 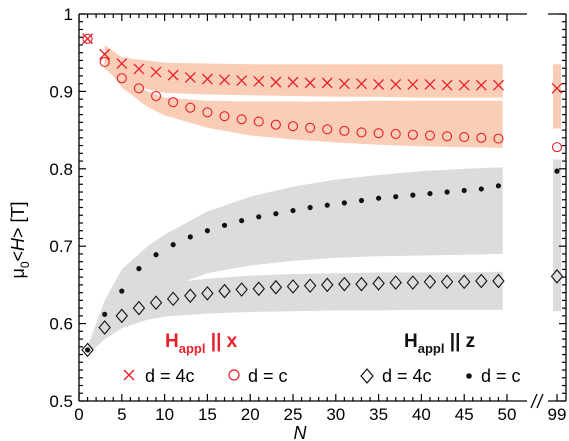 I want to click on y-label-open: <, so click(x=18, y=256).